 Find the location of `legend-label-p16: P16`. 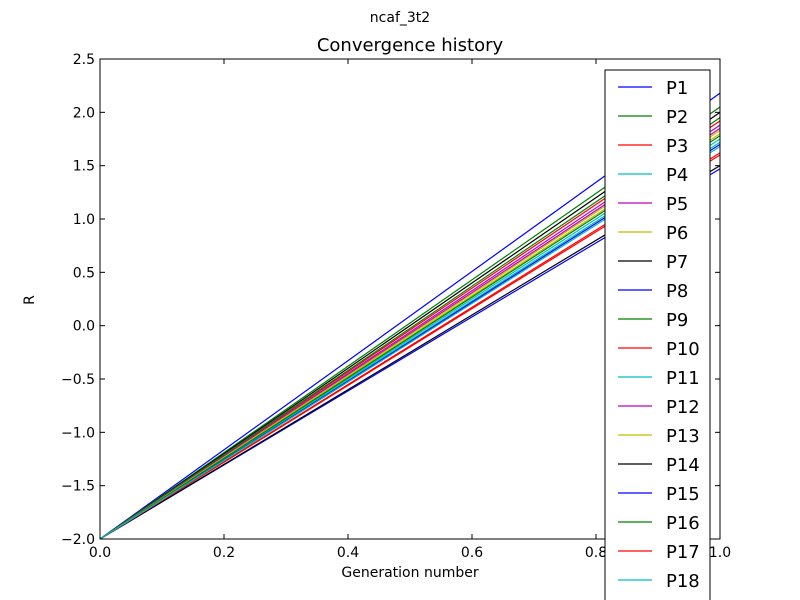

legend-label-p16: P16 is located at coordinates (683, 523).